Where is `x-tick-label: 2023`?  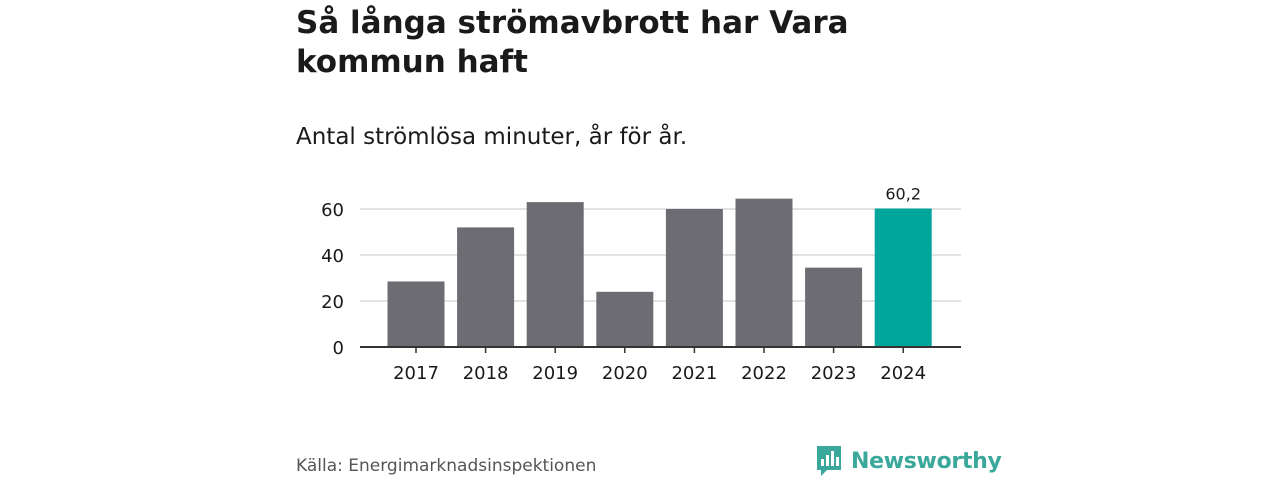
x-tick-label: 2023 is located at coordinates (834, 373).